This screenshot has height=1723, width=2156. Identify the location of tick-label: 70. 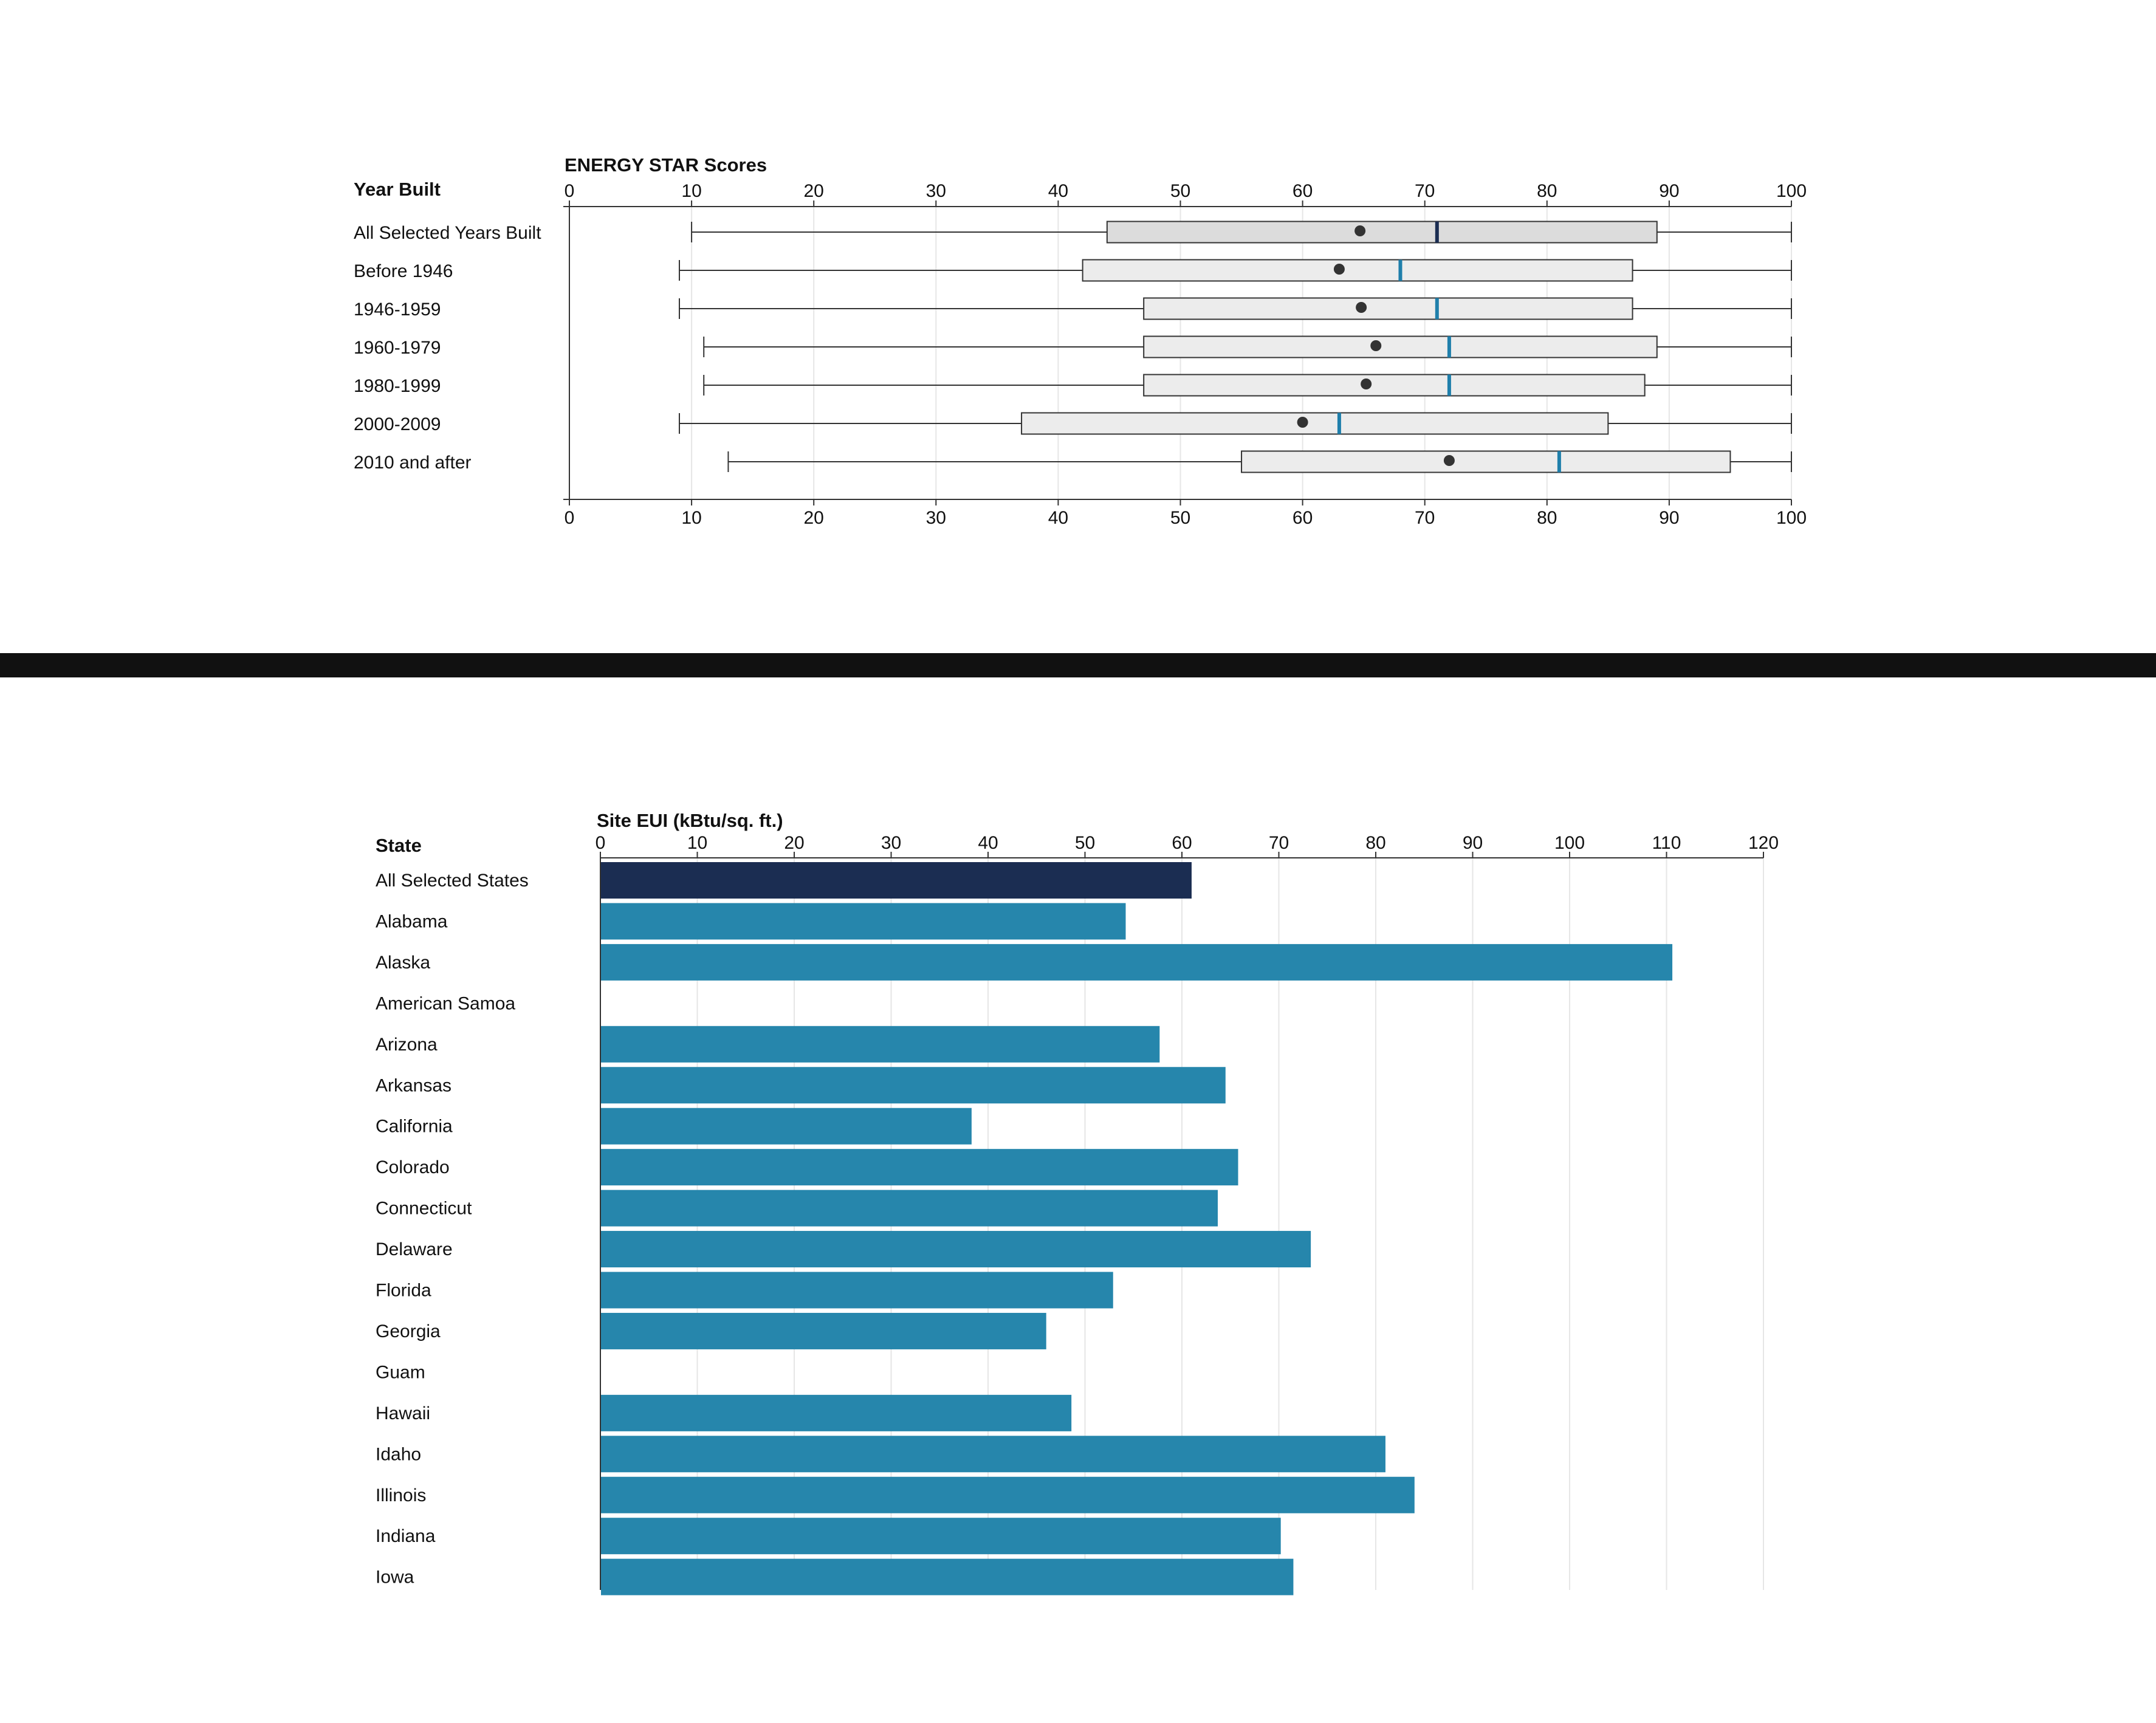
(1279, 843).